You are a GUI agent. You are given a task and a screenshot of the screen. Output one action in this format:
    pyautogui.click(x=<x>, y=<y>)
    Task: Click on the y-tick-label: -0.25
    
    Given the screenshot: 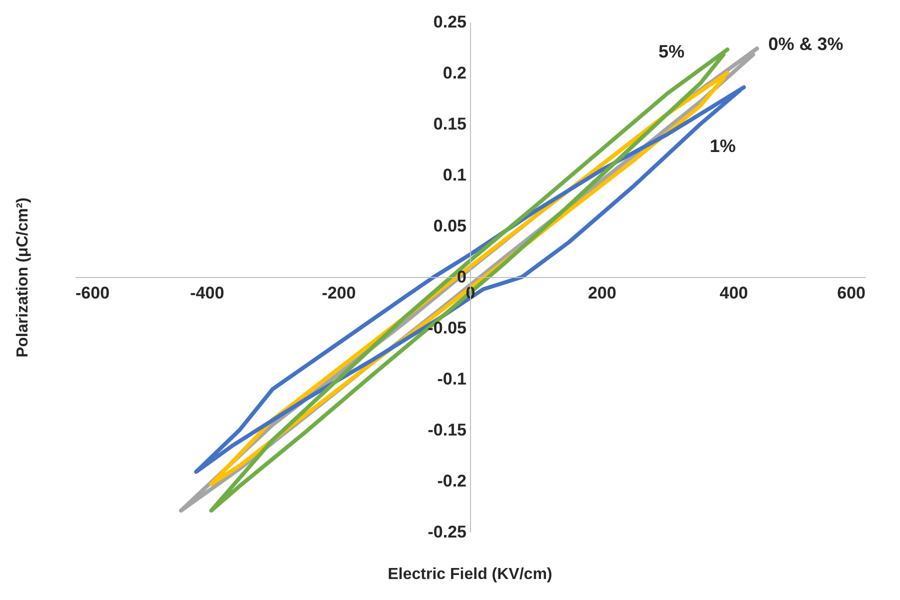 What is the action you would take?
    pyautogui.click(x=447, y=532)
    